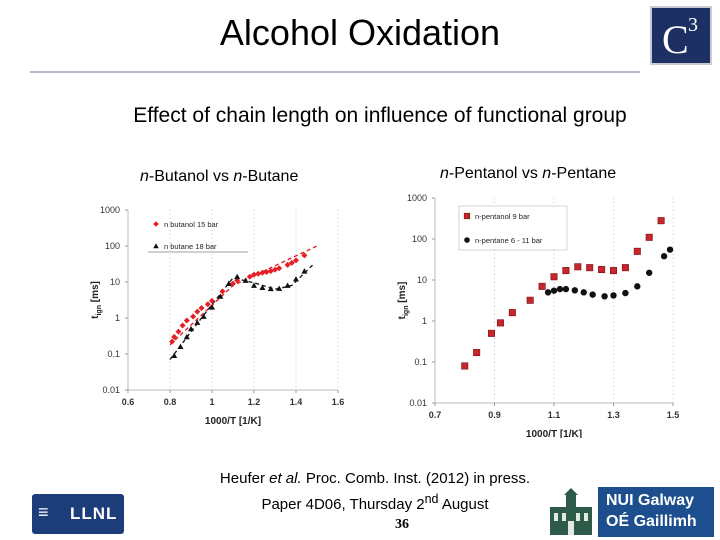 This screenshot has width=720, height=540. I want to click on chart-1-ylabel: tign [ms], so click(403, 301).